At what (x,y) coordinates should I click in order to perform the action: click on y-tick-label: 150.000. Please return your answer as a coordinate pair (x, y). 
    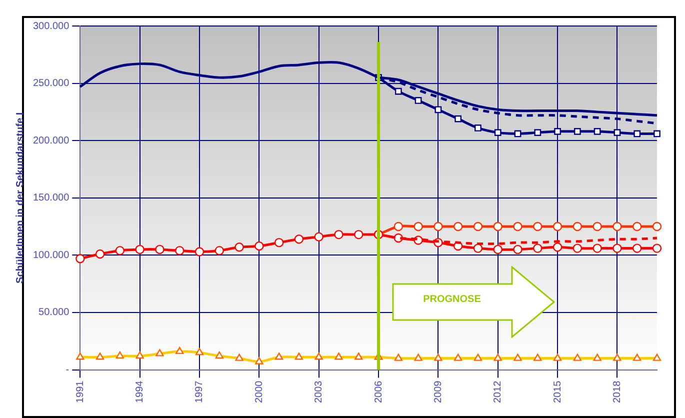
    Looking at the image, I should click on (51, 198).